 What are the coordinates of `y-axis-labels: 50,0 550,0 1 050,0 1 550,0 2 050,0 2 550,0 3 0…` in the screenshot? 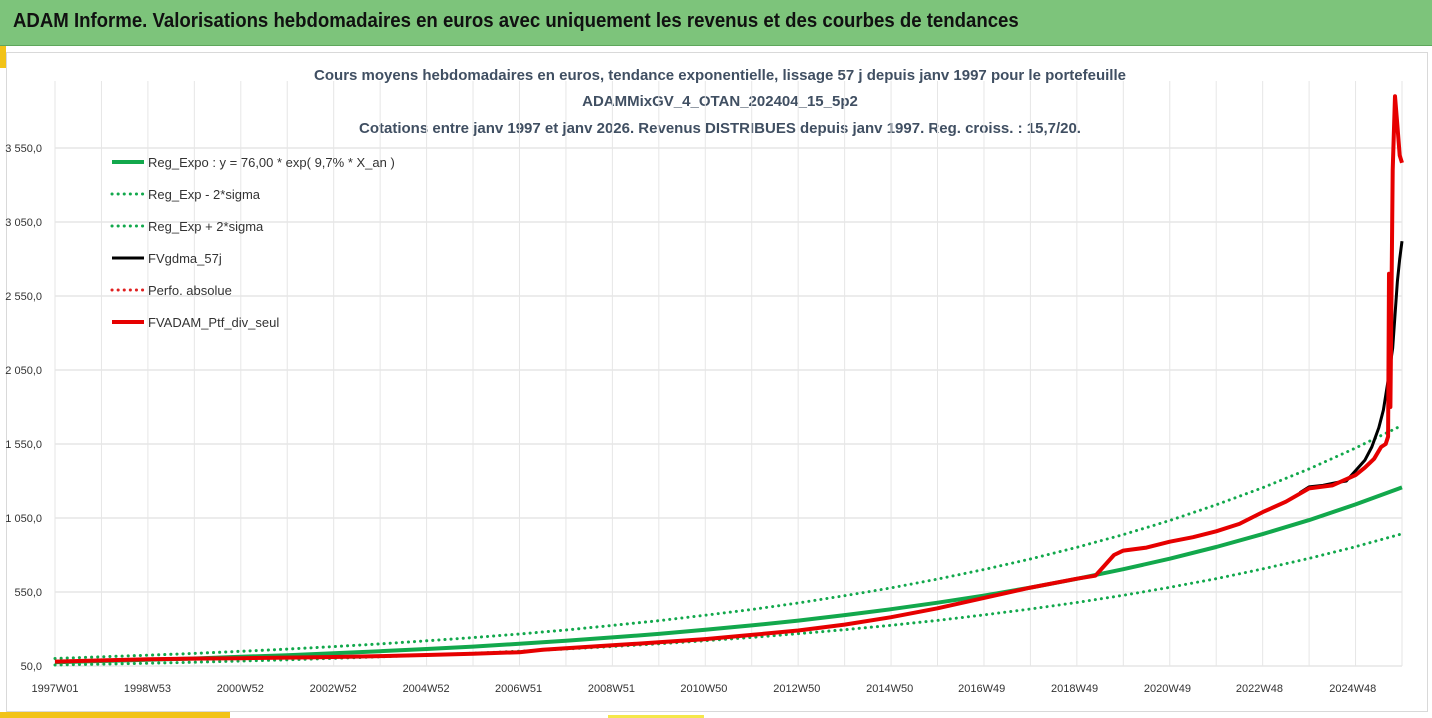 It's located at (23, 408).